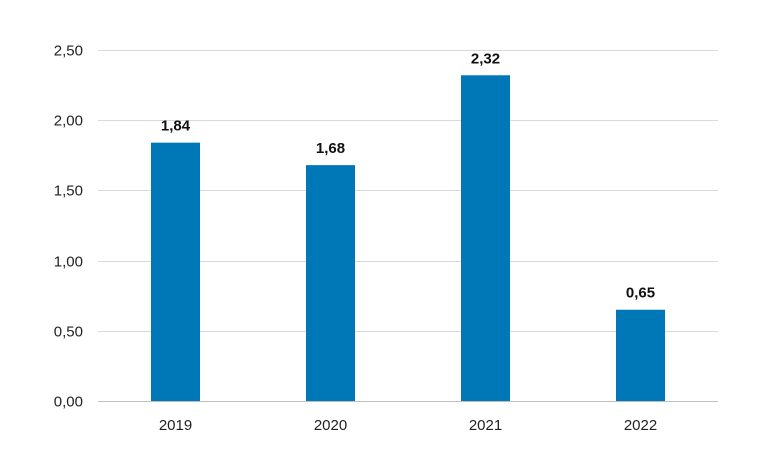 Image resolution: width=768 pixels, height=467 pixels. Describe the element at coordinates (68, 227) in the screenshot. I see `y-axis-ticks: 0,00 0,50 1,00 1,50 2,00 2,50` at that location.